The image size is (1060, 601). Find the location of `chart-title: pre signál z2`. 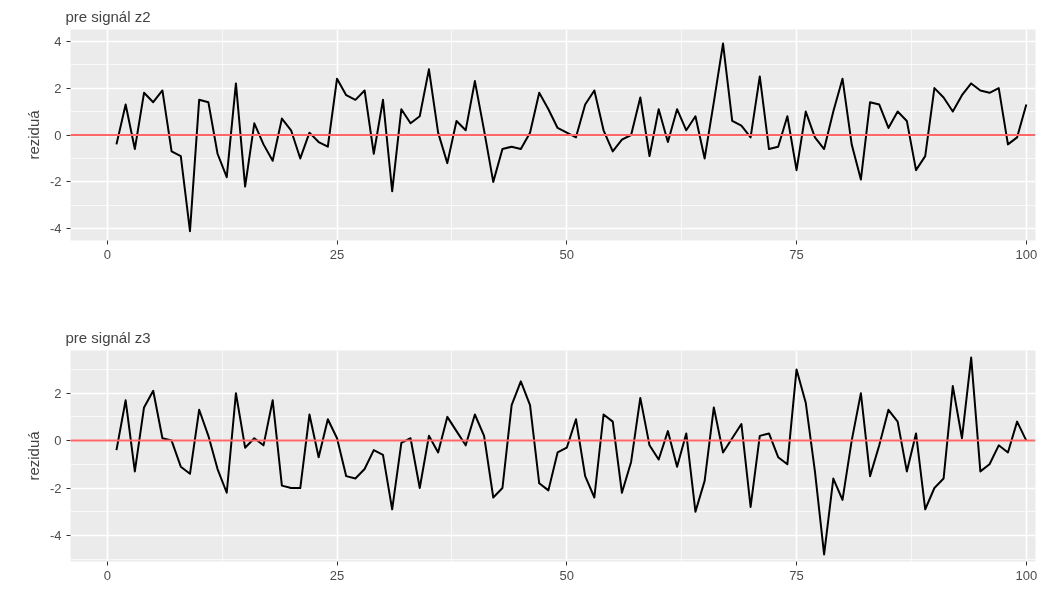

chart-title: pre signál z2 is located at coordinates (108, 16).